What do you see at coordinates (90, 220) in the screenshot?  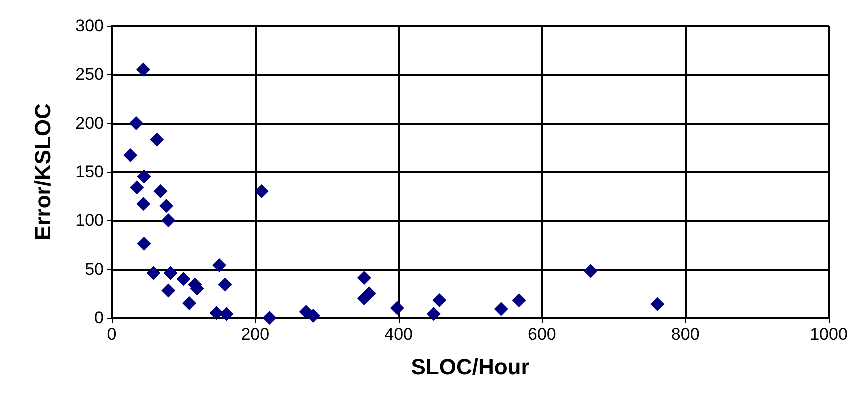 I see `y-tick-label: 100` at bounding box center [90, 220].